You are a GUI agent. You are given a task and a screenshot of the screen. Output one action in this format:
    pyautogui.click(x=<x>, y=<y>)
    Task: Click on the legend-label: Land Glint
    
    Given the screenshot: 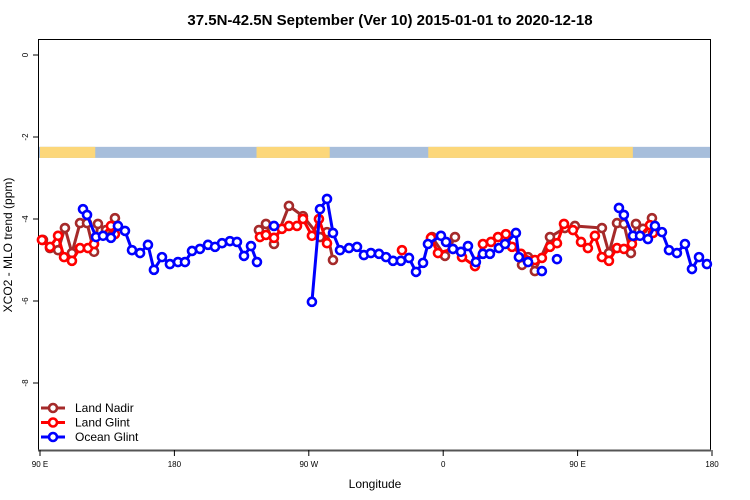 What is the action you would take?
    pyautogui.click(x=102, y=423)
    